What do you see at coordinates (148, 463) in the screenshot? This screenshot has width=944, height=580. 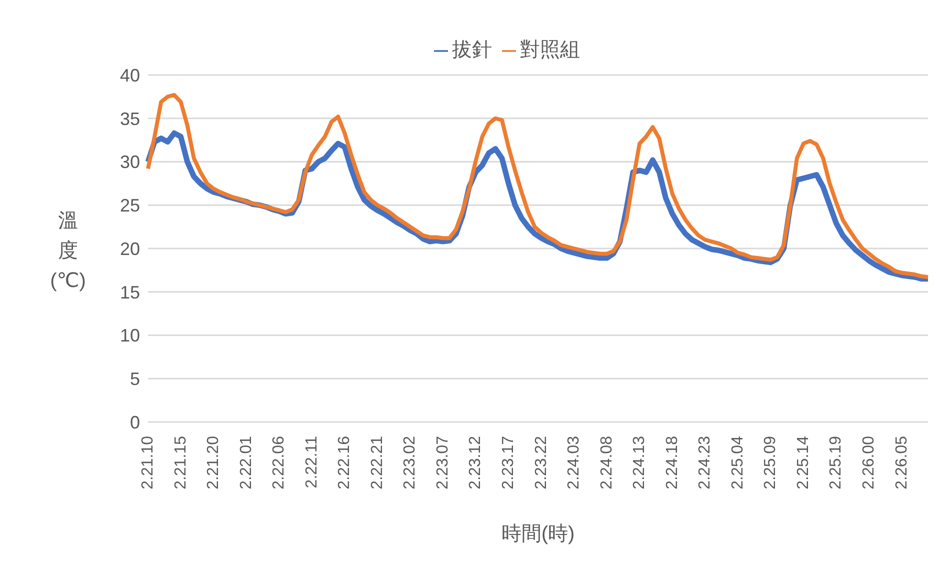 I see `x-tick-label: 2.21.10` at bounding box center [148, 463].